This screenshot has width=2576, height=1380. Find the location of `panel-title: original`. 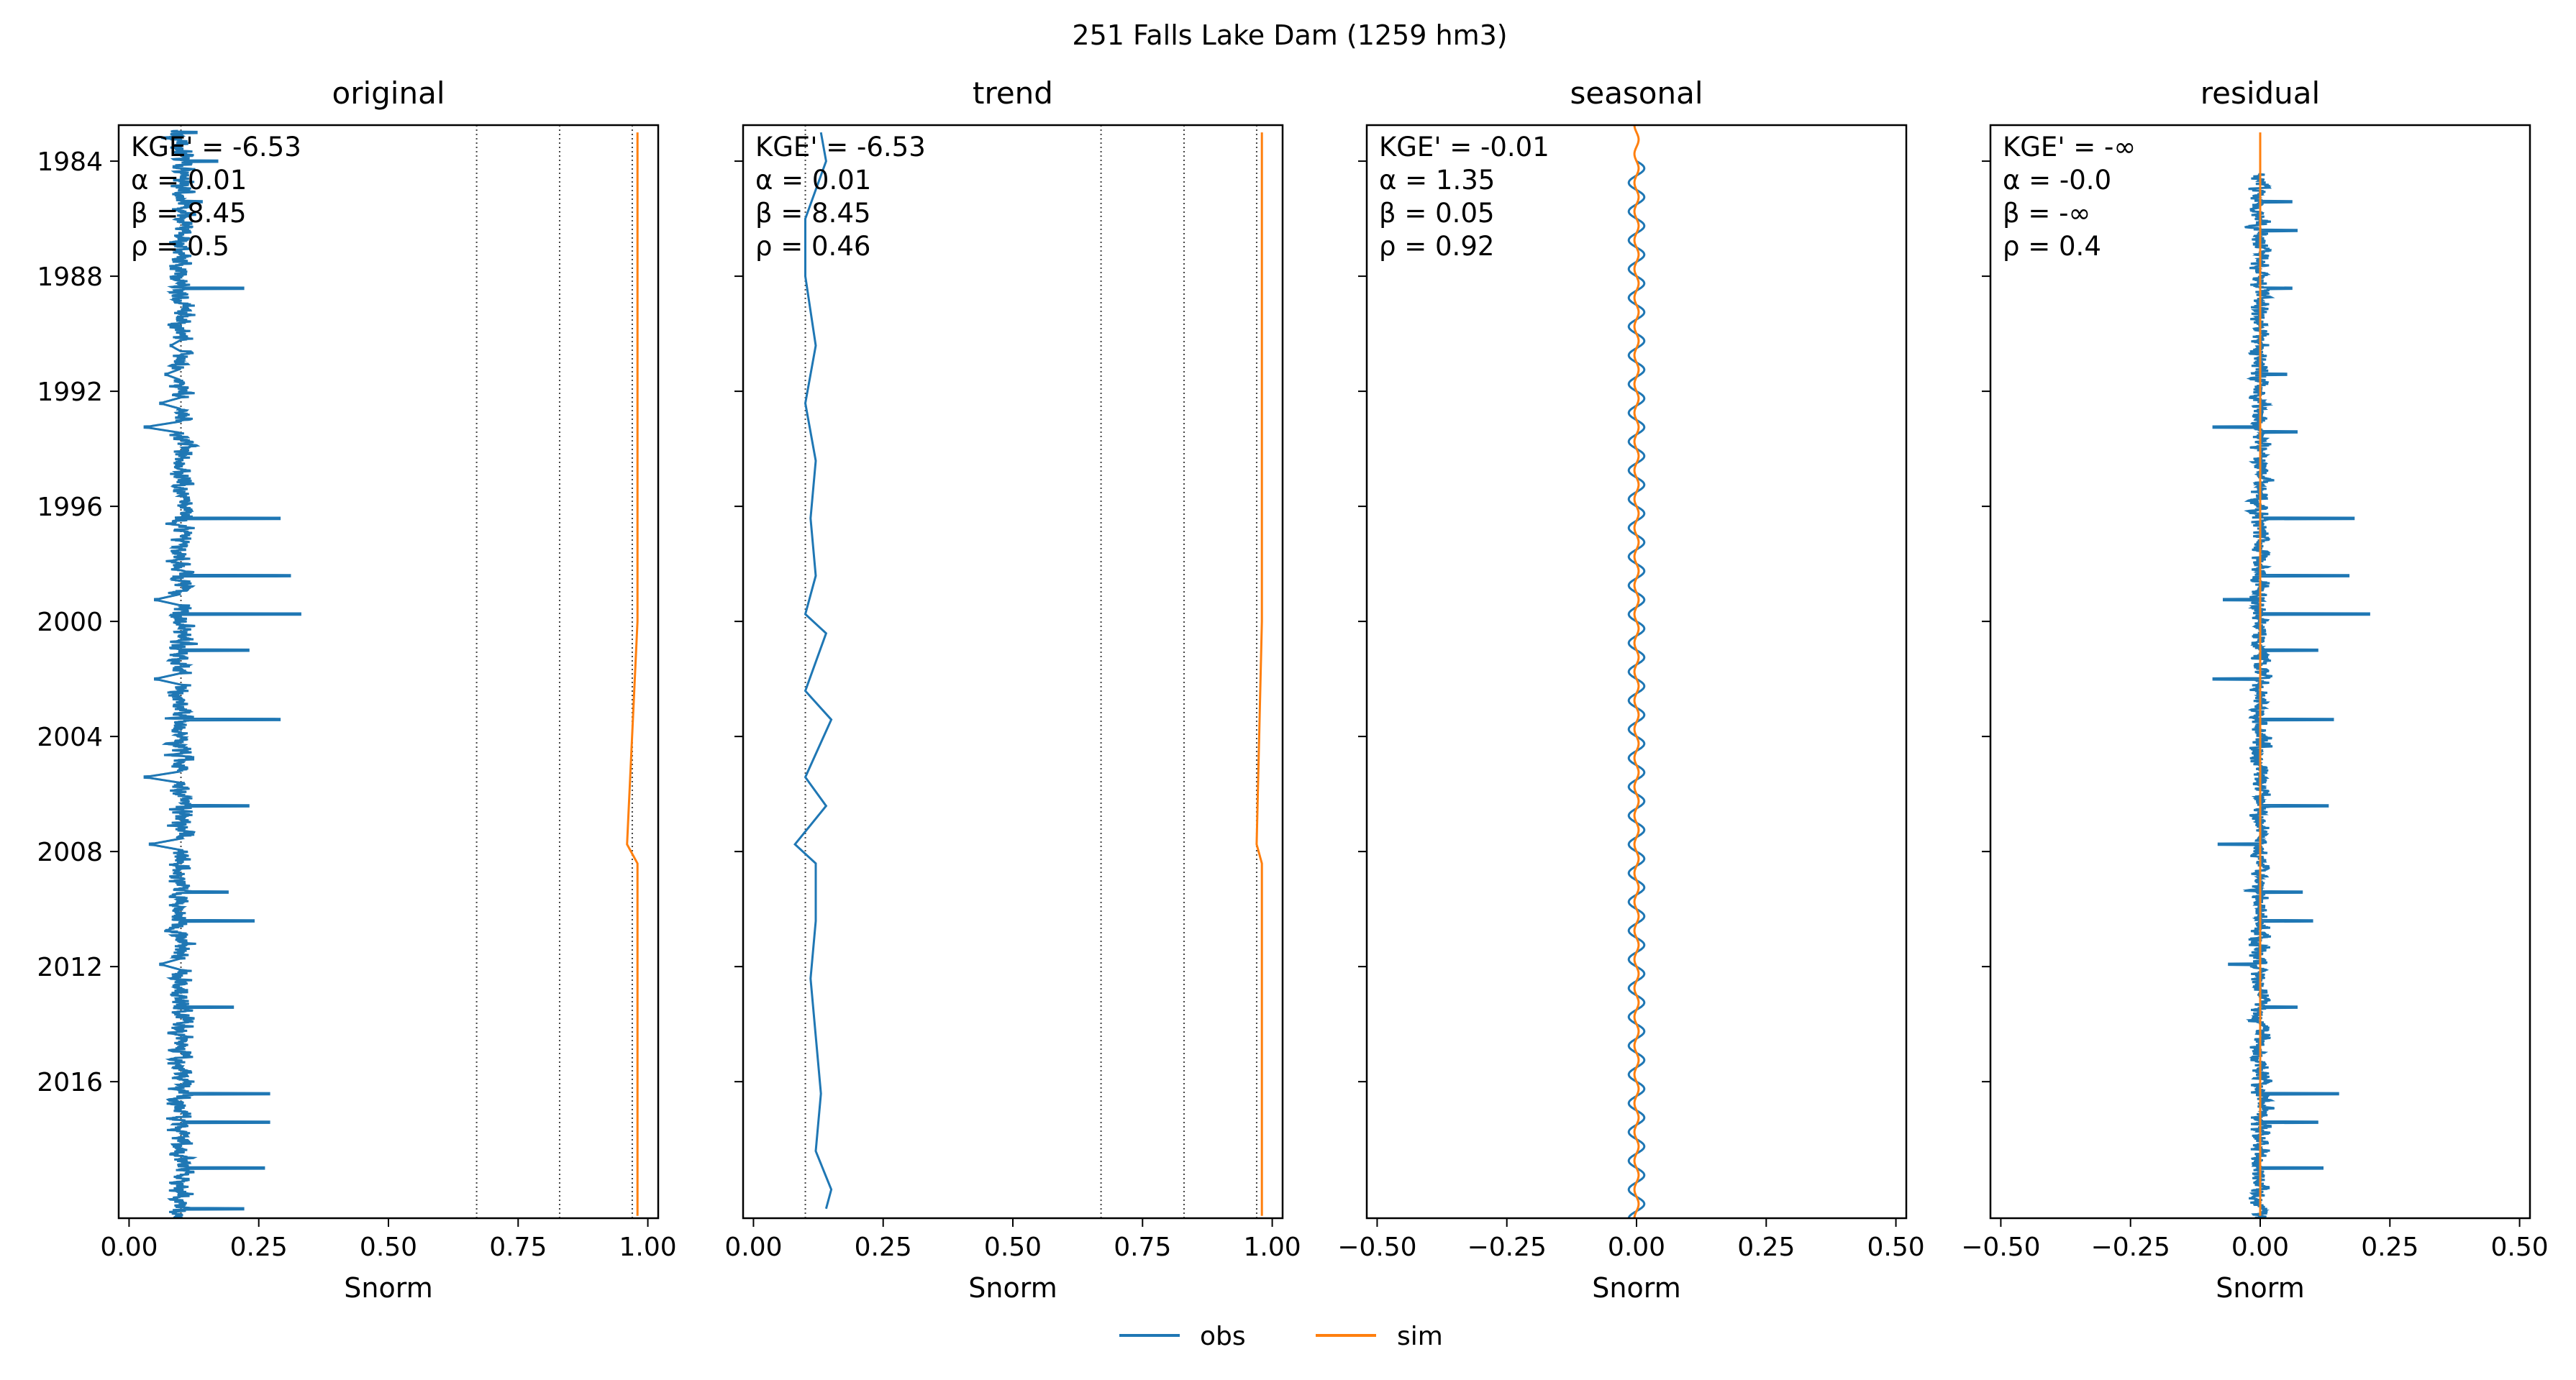

panel-title: original is located at coordinates (388, 93).